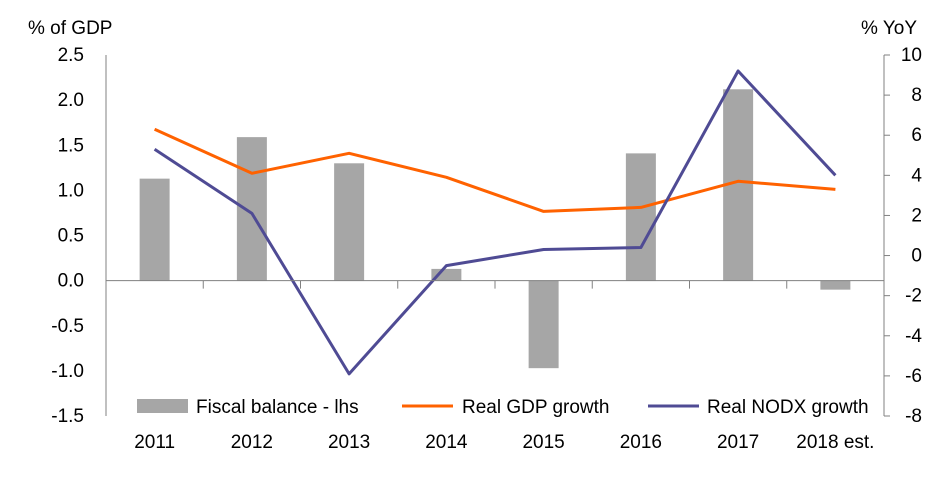  What do you see at coordinates (916, 215) in the screenshot?
I see `right-tick-label: 2` at bounding box center [916, 215].